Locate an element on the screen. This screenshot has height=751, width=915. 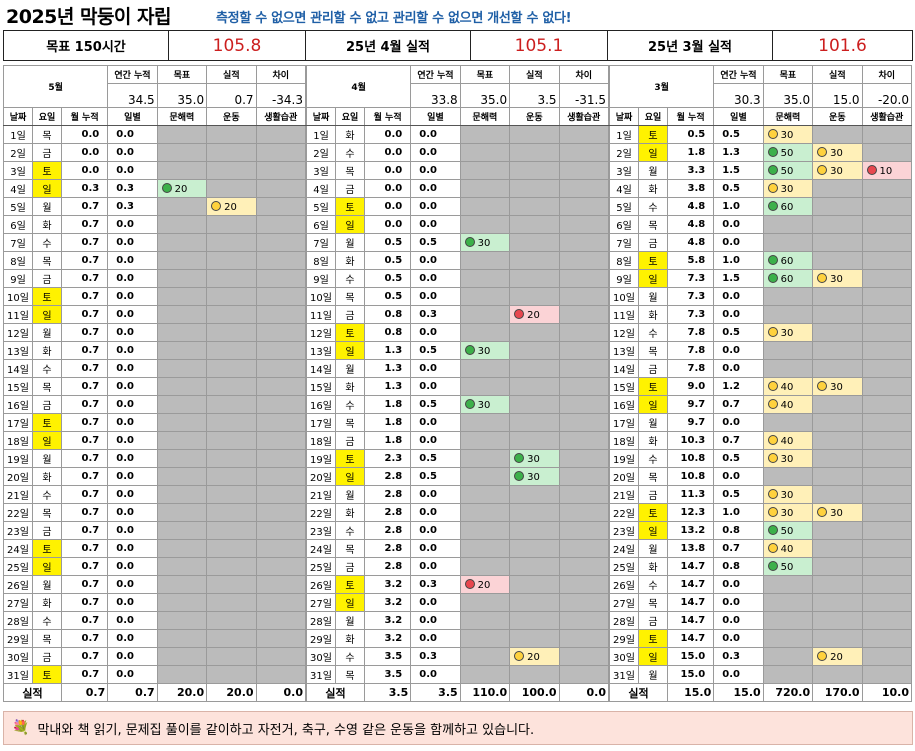
table-row: 25일 금 2.8 0.0 is located at coordinates (457, 566).